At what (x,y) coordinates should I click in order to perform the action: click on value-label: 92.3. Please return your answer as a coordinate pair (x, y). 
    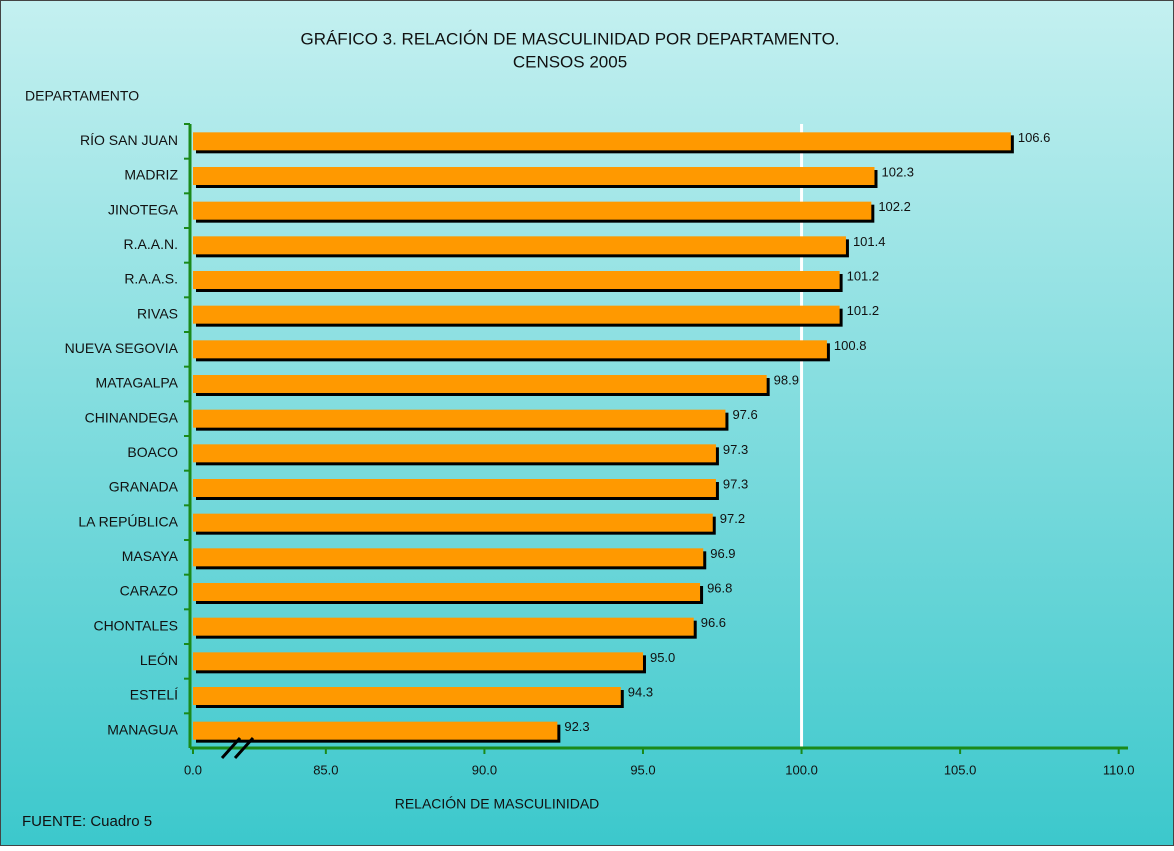
    Looking at the image, I should click on (576, 726).